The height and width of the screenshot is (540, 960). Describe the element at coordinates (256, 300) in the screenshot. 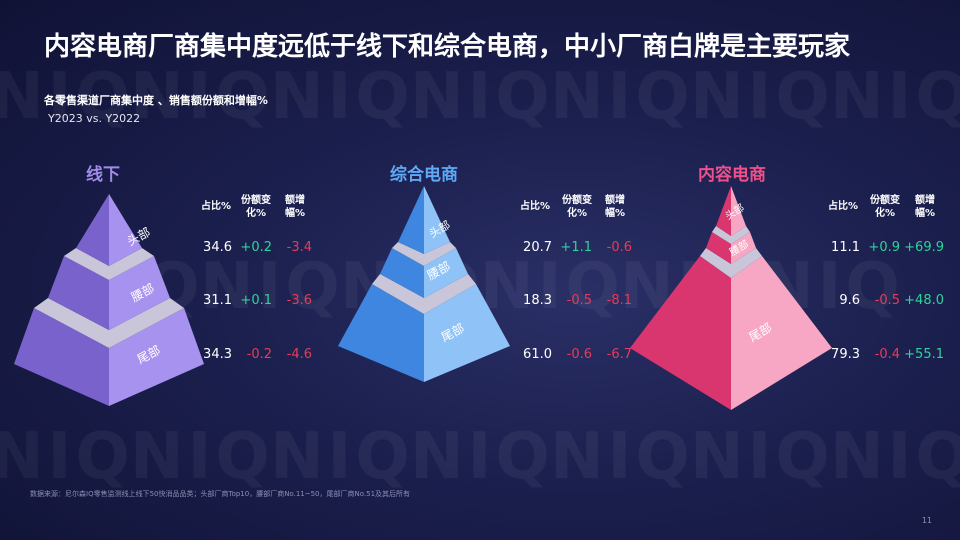

I see `share-change-value: +0.1` at that location.